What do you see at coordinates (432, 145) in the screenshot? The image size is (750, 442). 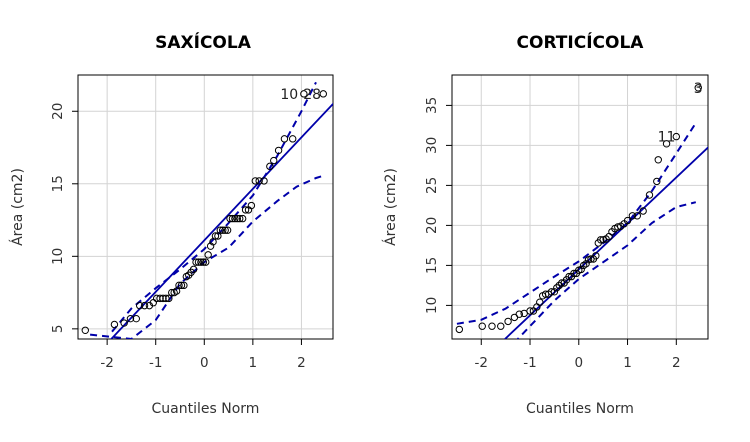 I see `y-tick-label: 30` at bounding box center [432, 145].